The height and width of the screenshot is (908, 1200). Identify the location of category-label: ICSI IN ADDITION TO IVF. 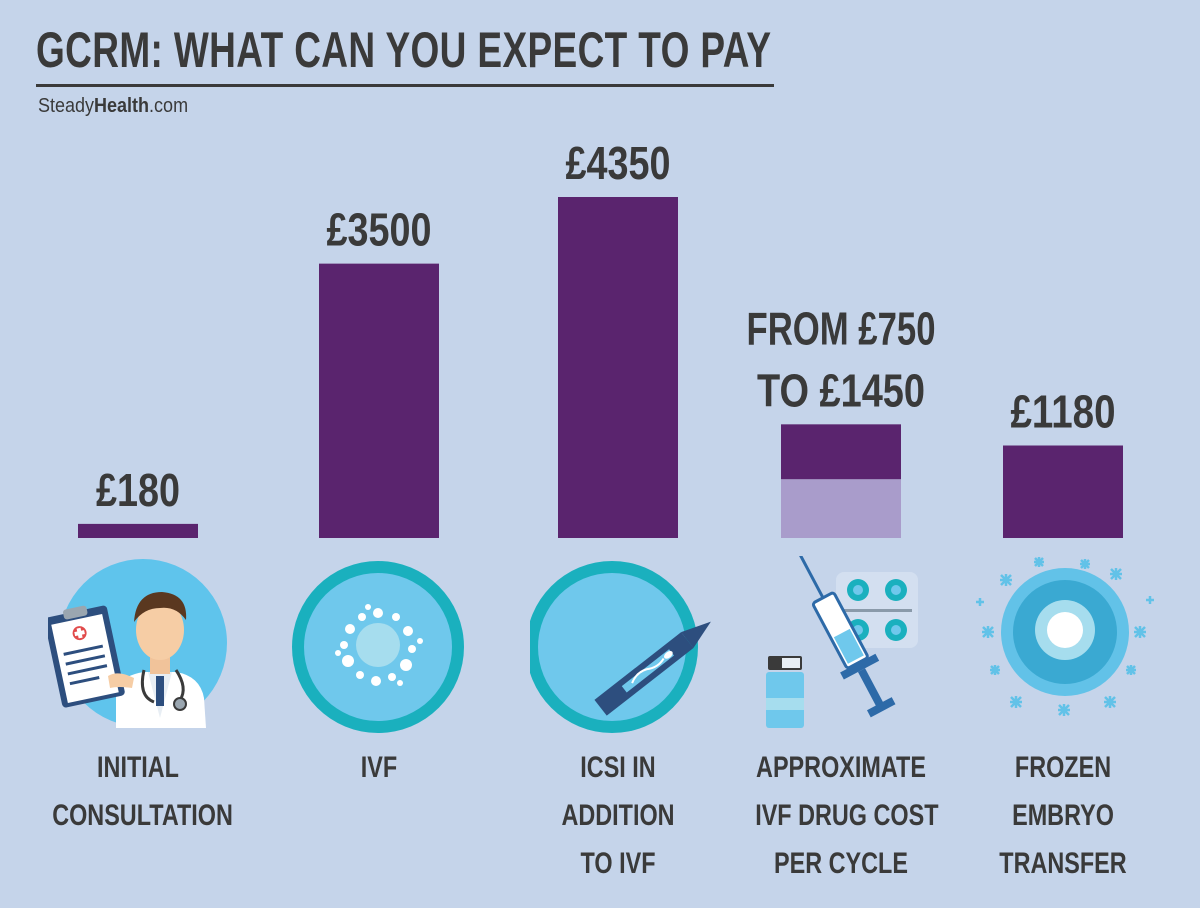
(618, 816).